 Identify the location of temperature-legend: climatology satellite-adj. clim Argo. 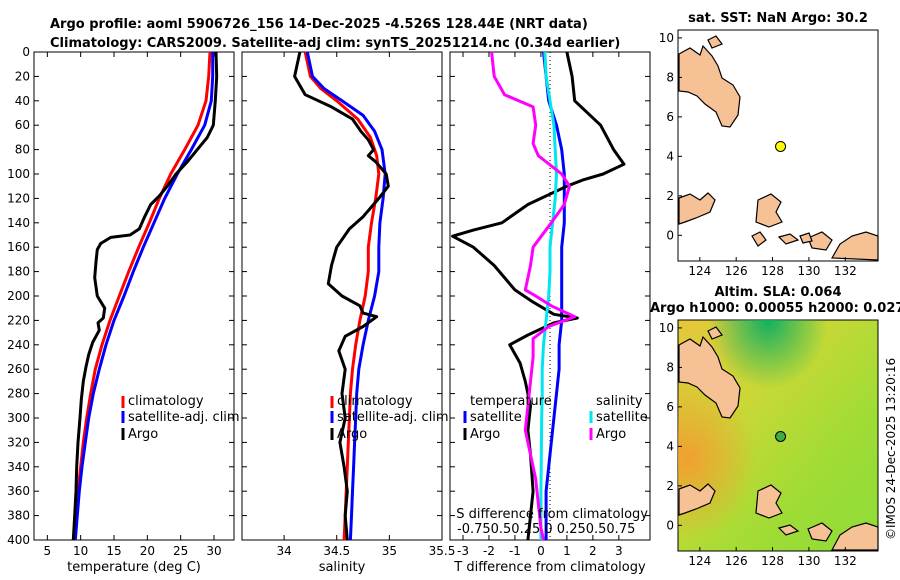
(180, 418).